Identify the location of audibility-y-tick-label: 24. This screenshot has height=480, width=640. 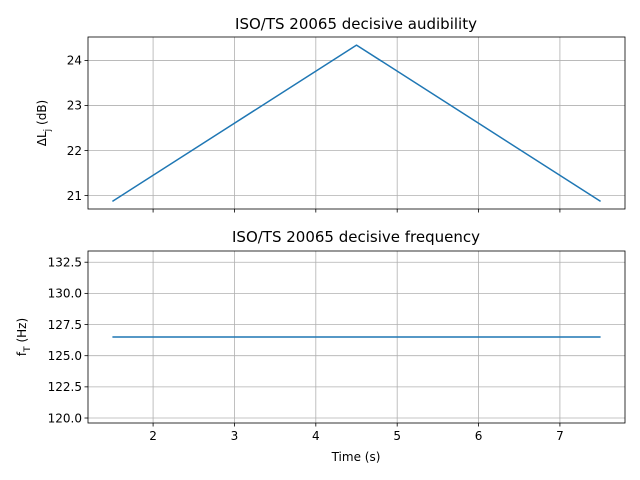
(74, 61).